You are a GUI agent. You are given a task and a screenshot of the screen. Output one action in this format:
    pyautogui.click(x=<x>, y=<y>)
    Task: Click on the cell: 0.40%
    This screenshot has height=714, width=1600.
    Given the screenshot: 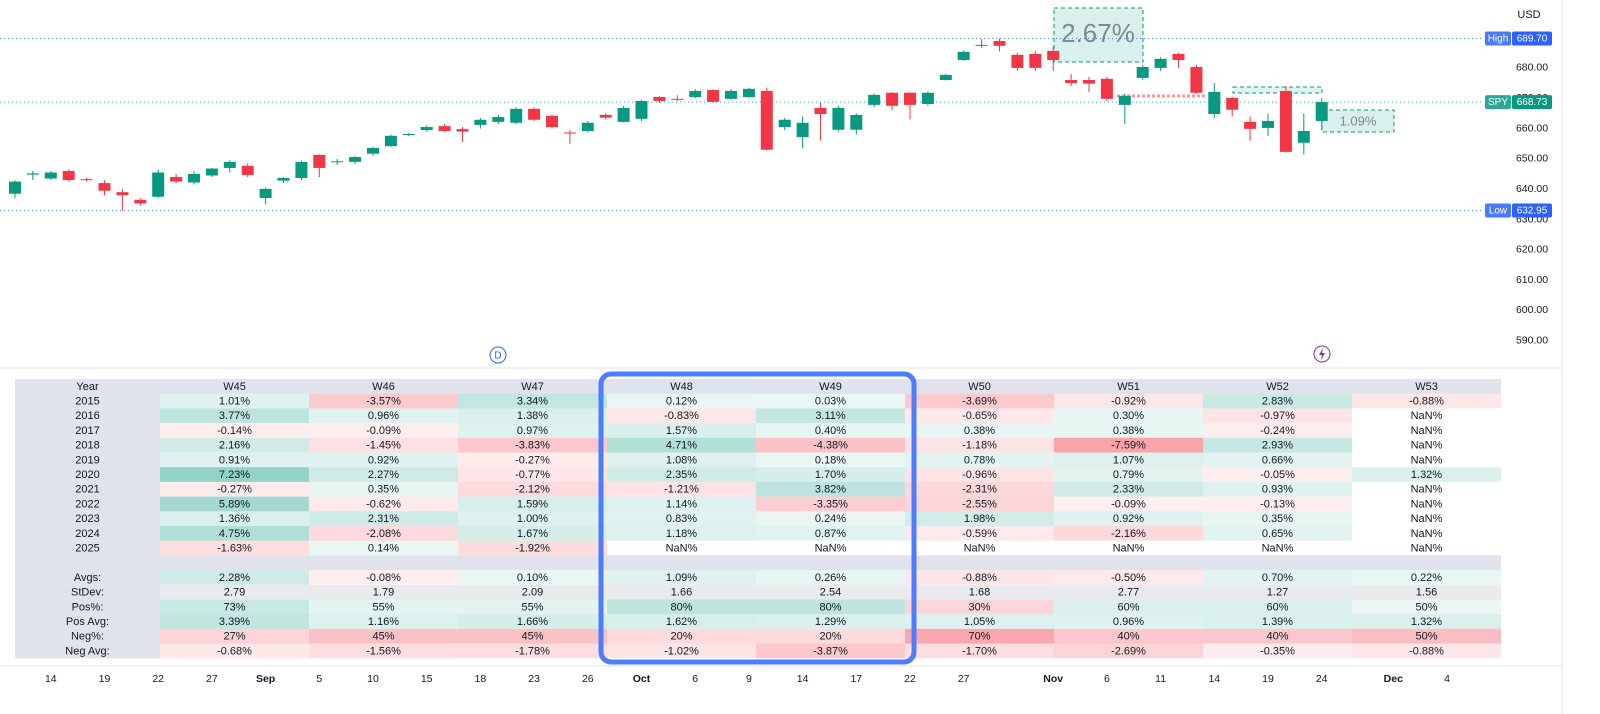 What is the action you would take?
    pyautogui.click(x=830, y=431)
    